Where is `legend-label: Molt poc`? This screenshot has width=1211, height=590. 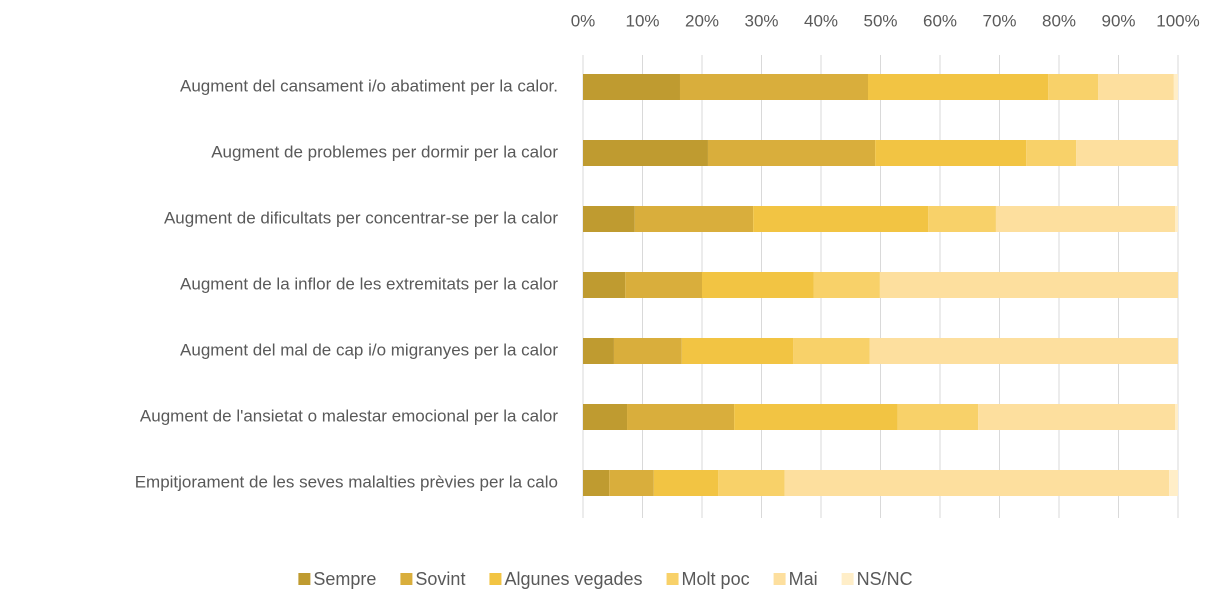 legend-label: Molt poc is located at coordinates (716, 579).